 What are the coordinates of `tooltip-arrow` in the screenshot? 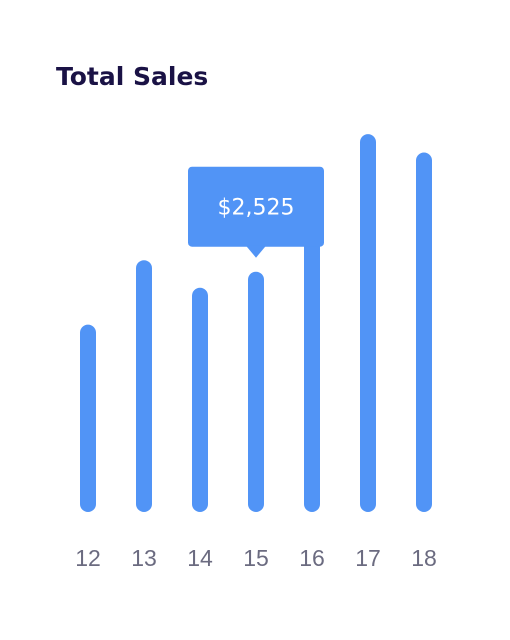 It's located at (256, 251).